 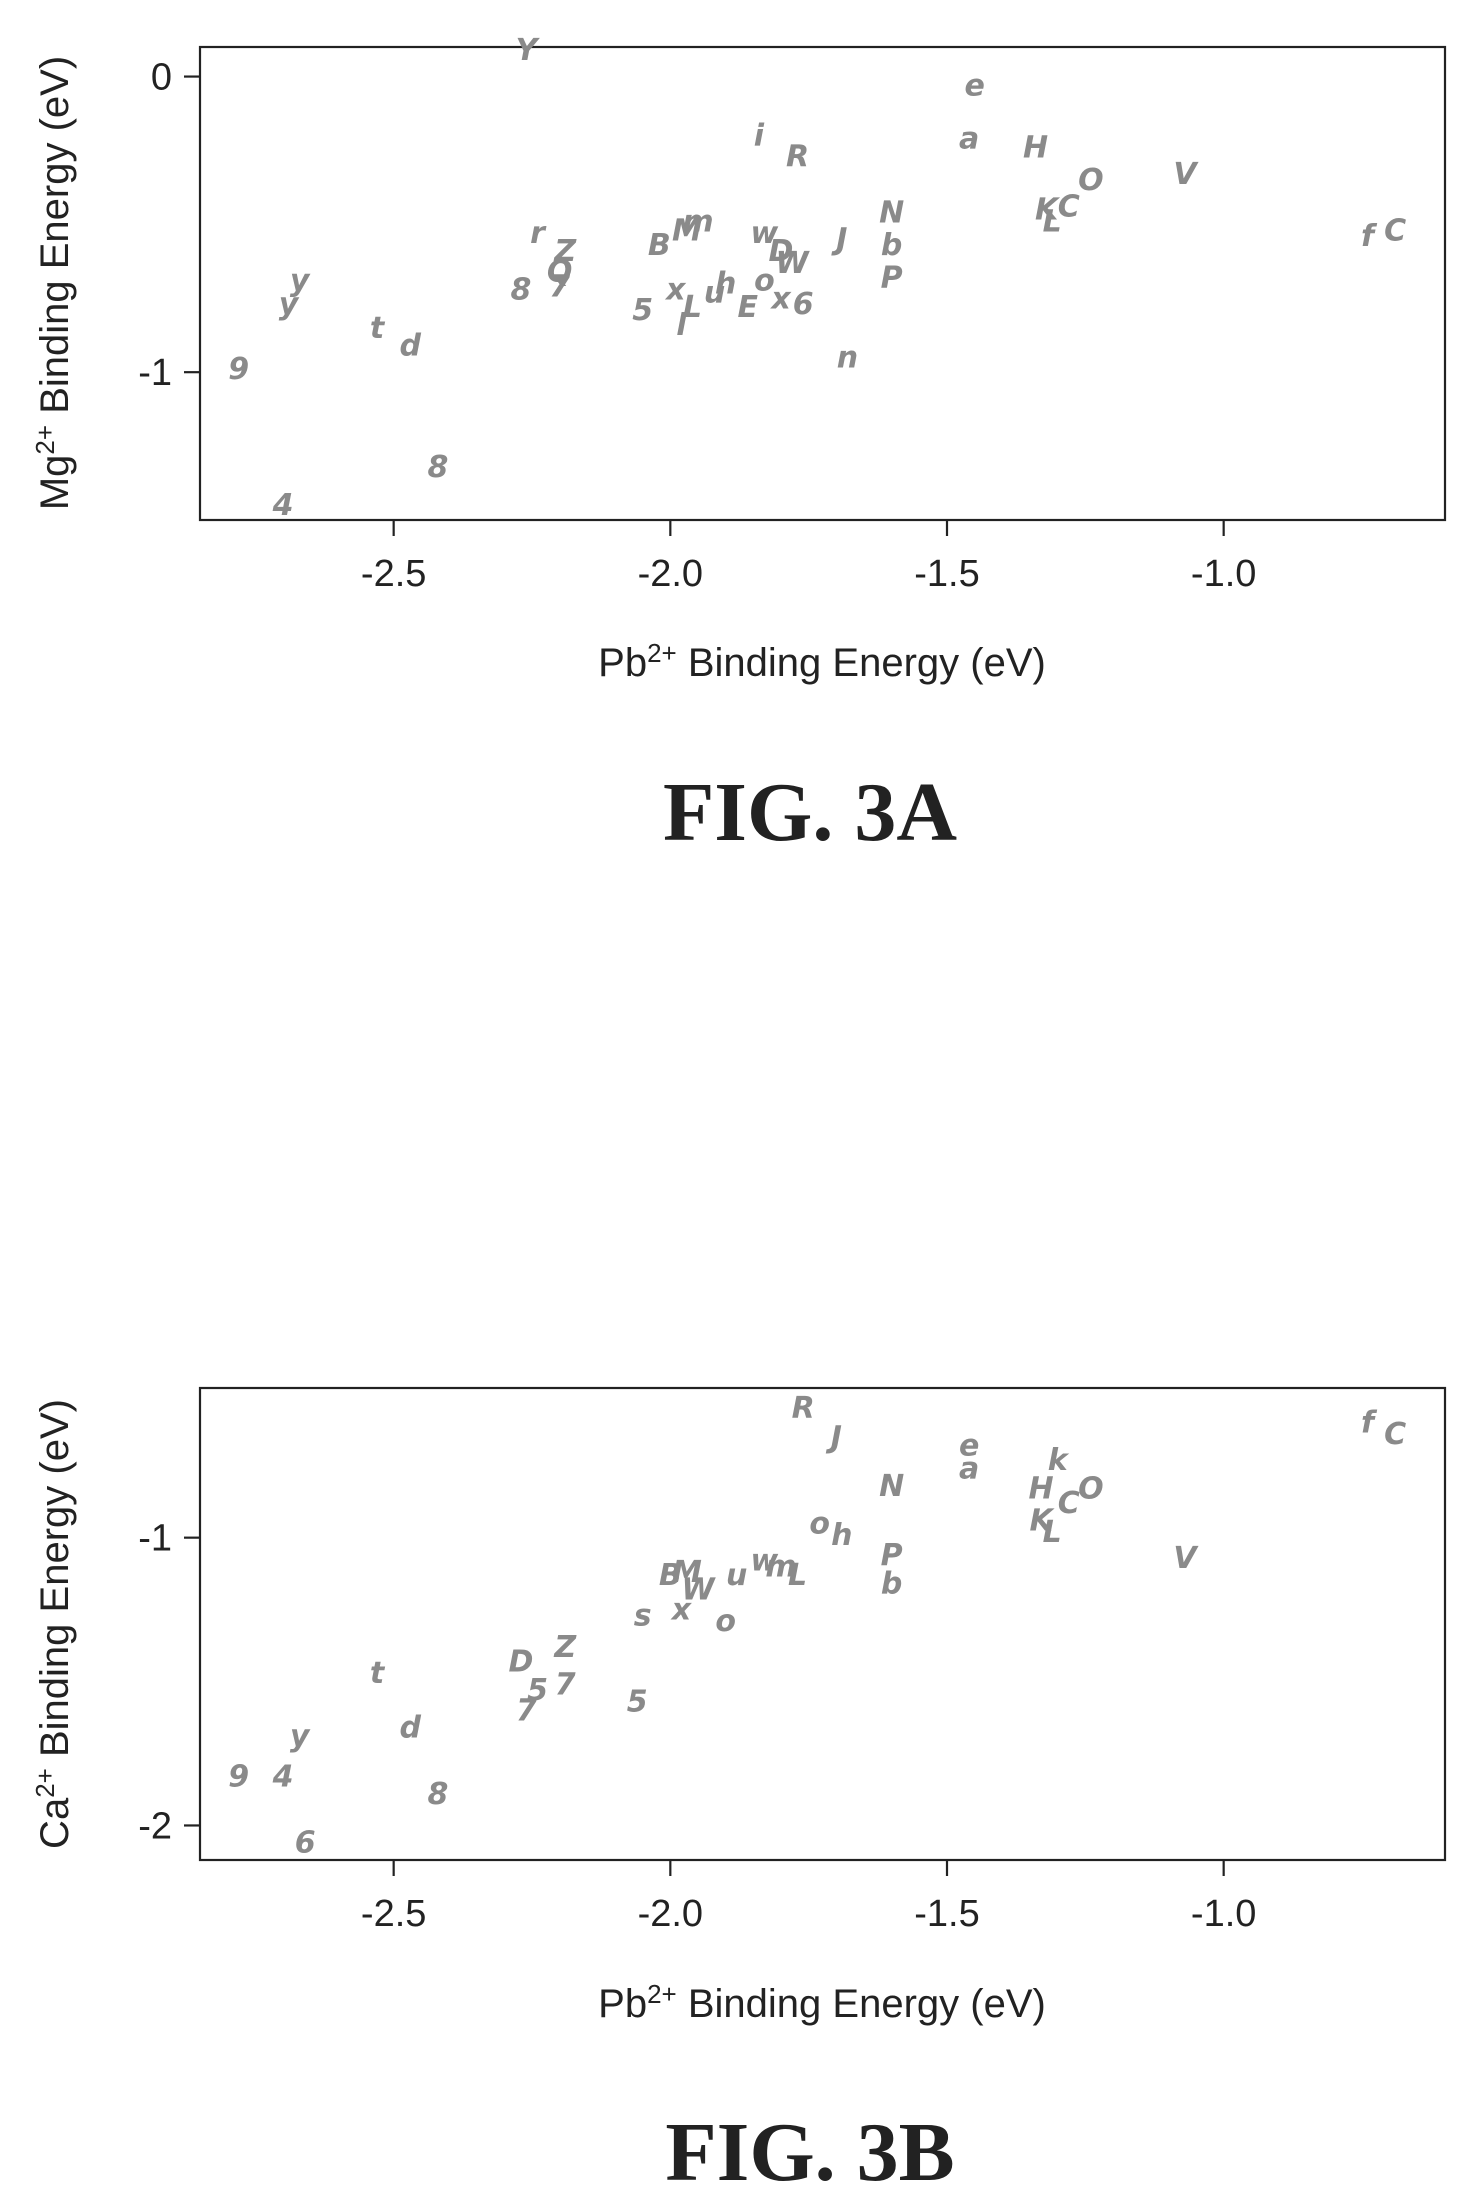 What do you see at coordinates (155, 1826) in the screenshot?
I see `y-tick-label: -2` at bounding box center [155, 1826].